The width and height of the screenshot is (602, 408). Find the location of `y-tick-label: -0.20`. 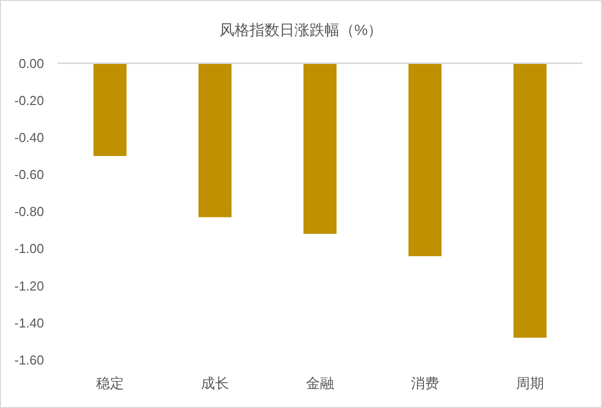

y-tick-label: -0.20 is located at coordinates (29, 100).